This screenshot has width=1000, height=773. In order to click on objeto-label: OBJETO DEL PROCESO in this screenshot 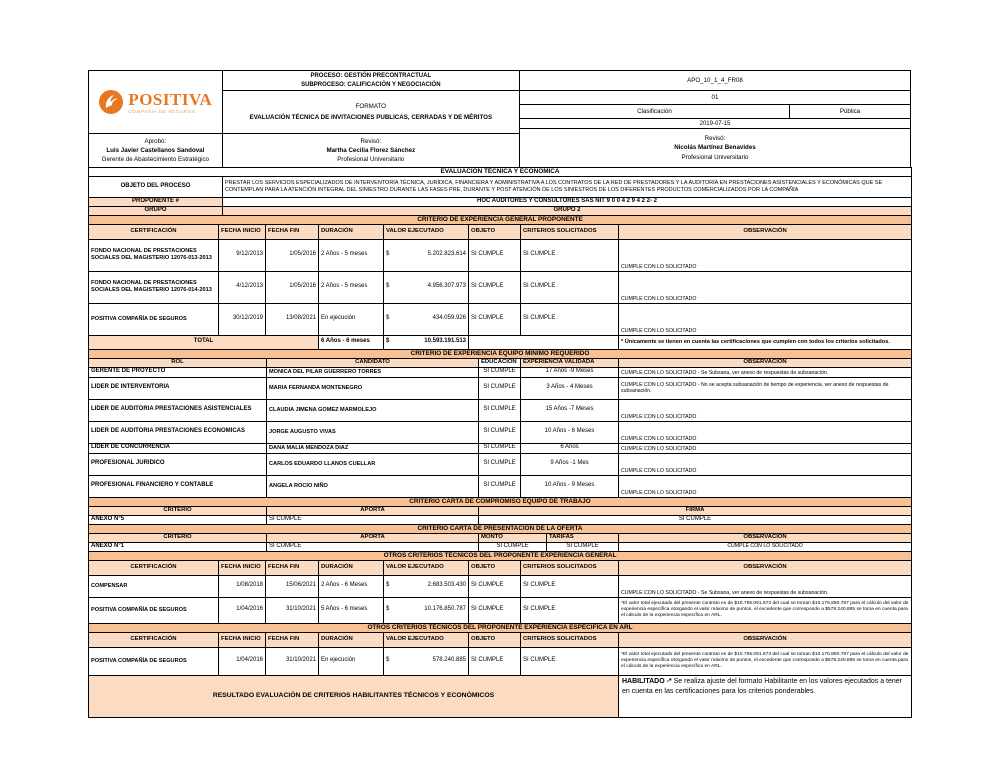, I will do `click(155, 187)`.